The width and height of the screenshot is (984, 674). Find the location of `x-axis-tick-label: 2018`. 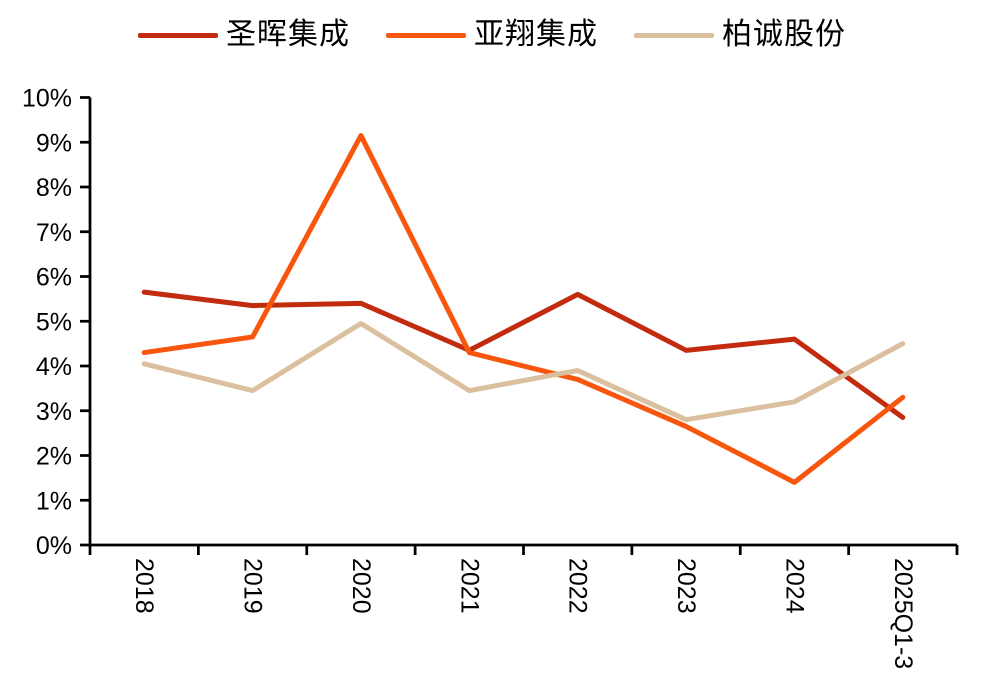

x-axis-tick-label: 2018 is located at coordinates (144, 586).